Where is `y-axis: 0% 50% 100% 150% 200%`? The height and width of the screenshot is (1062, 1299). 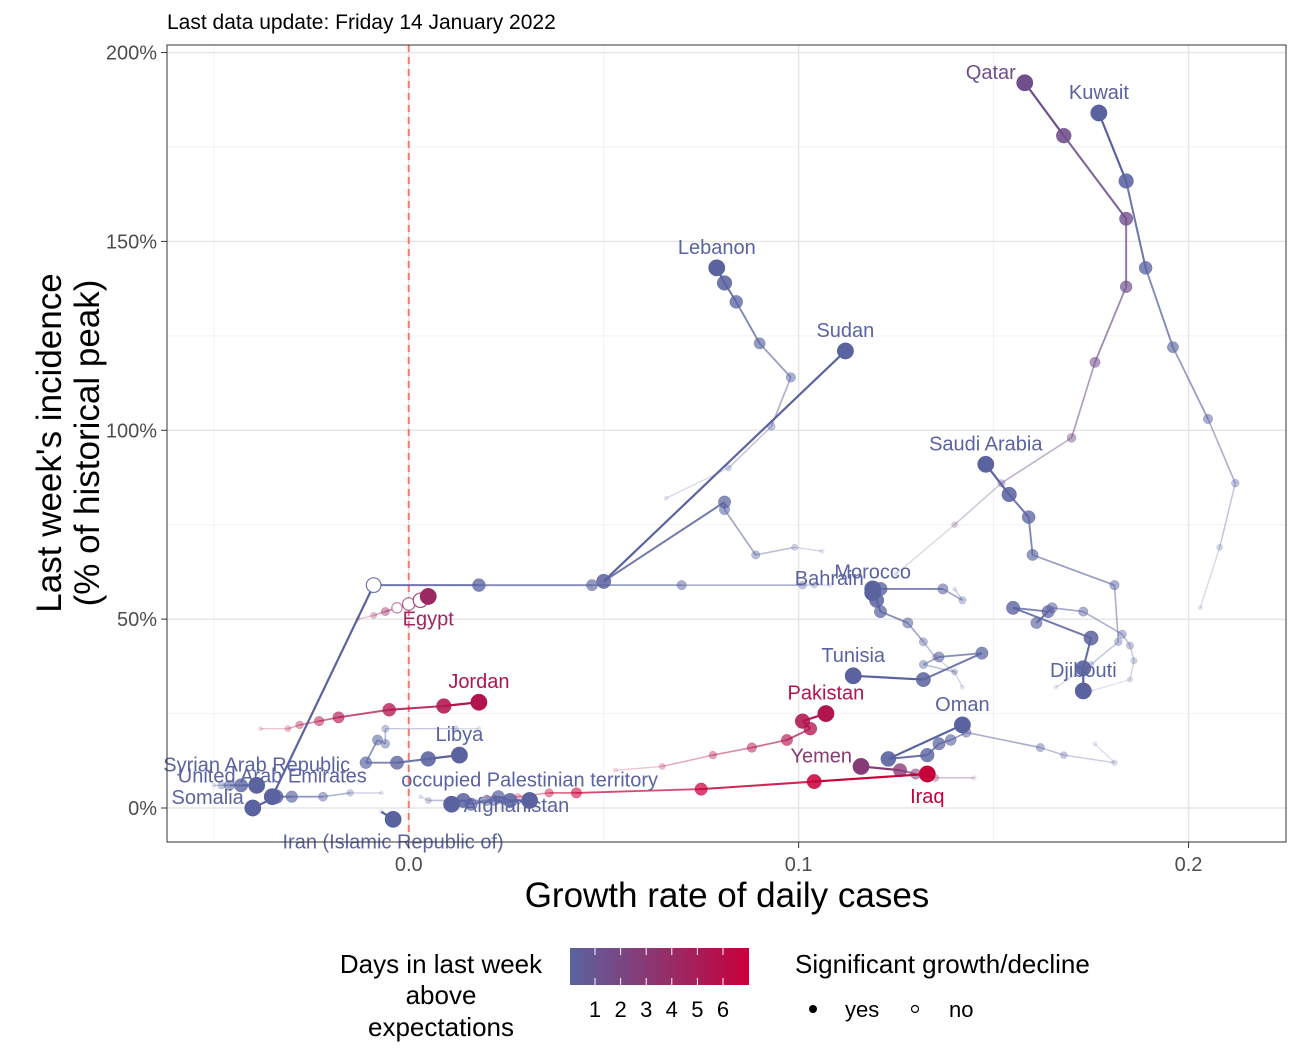 y-axis: 0% 50% 100% 150% 200% is located at coordinates (136, 431).